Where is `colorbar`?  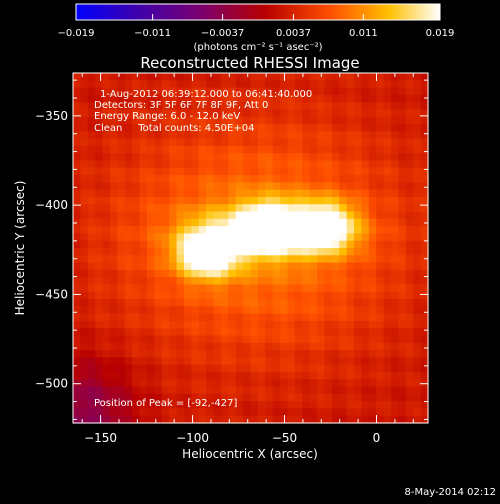 colorbar is located at coordinates (258, 12).